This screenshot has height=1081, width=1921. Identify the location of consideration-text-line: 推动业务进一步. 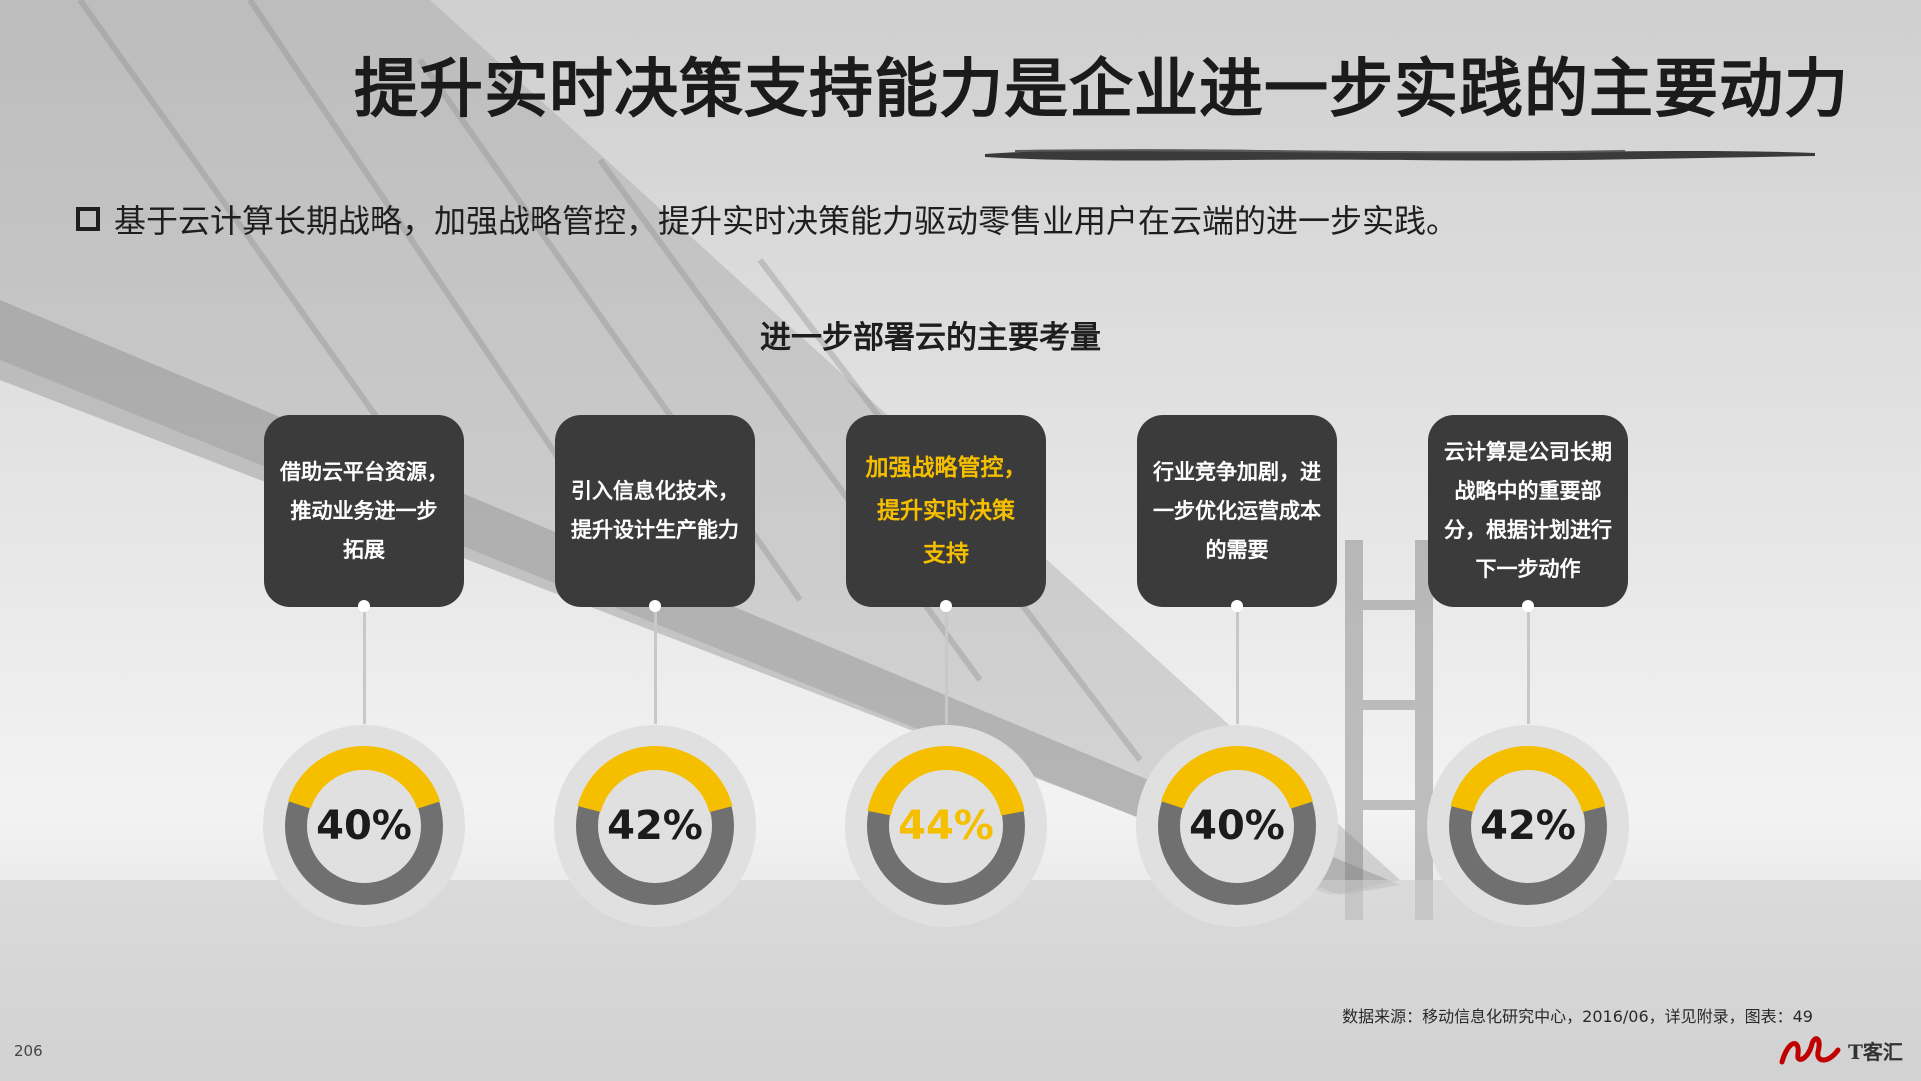
(364, 510).